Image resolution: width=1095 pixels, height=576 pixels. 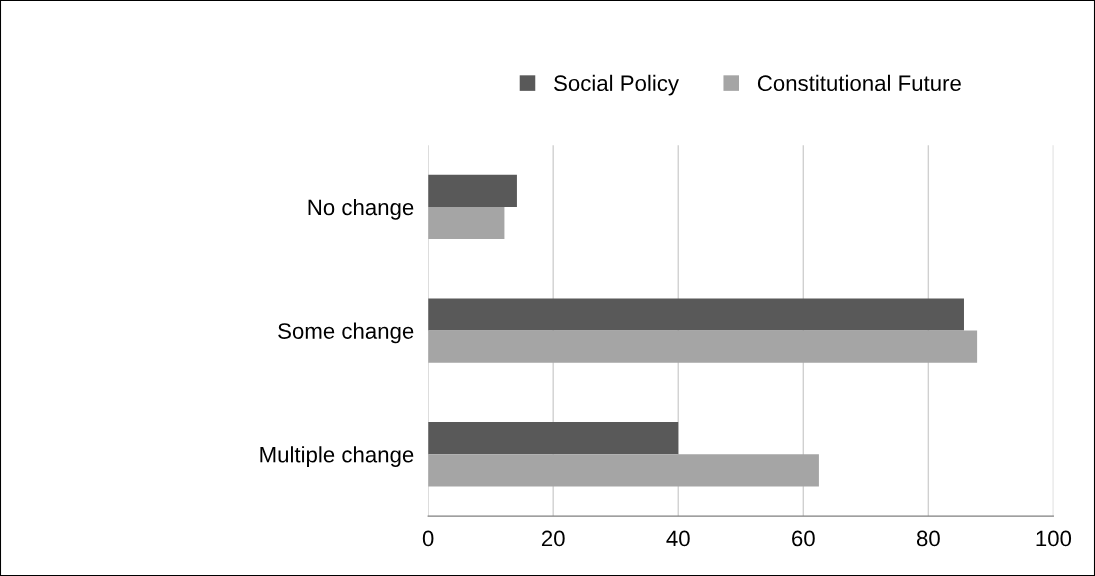 I want to click on x-tick-label: 0, so click(x=428, y=538).